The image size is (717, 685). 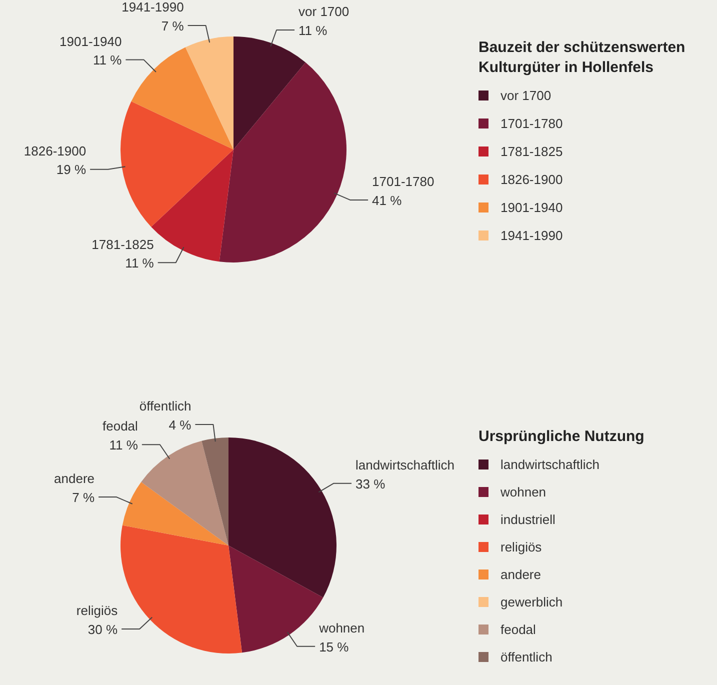 I want to click on slice-label: öffentlich, so click(x=165, y=406).